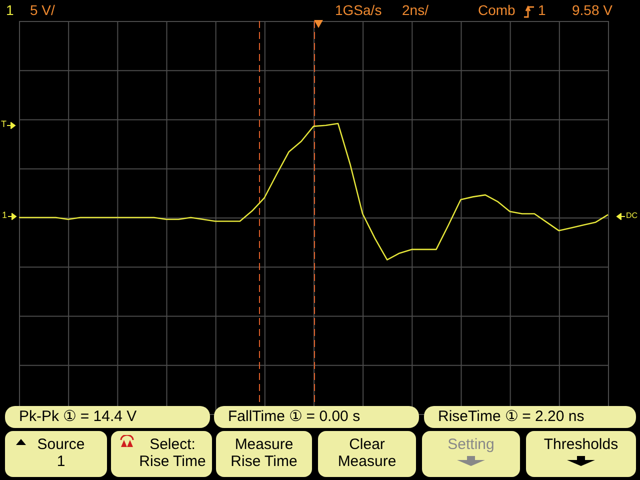  I want to click on text: 1GSa/s, so click(358, 10).